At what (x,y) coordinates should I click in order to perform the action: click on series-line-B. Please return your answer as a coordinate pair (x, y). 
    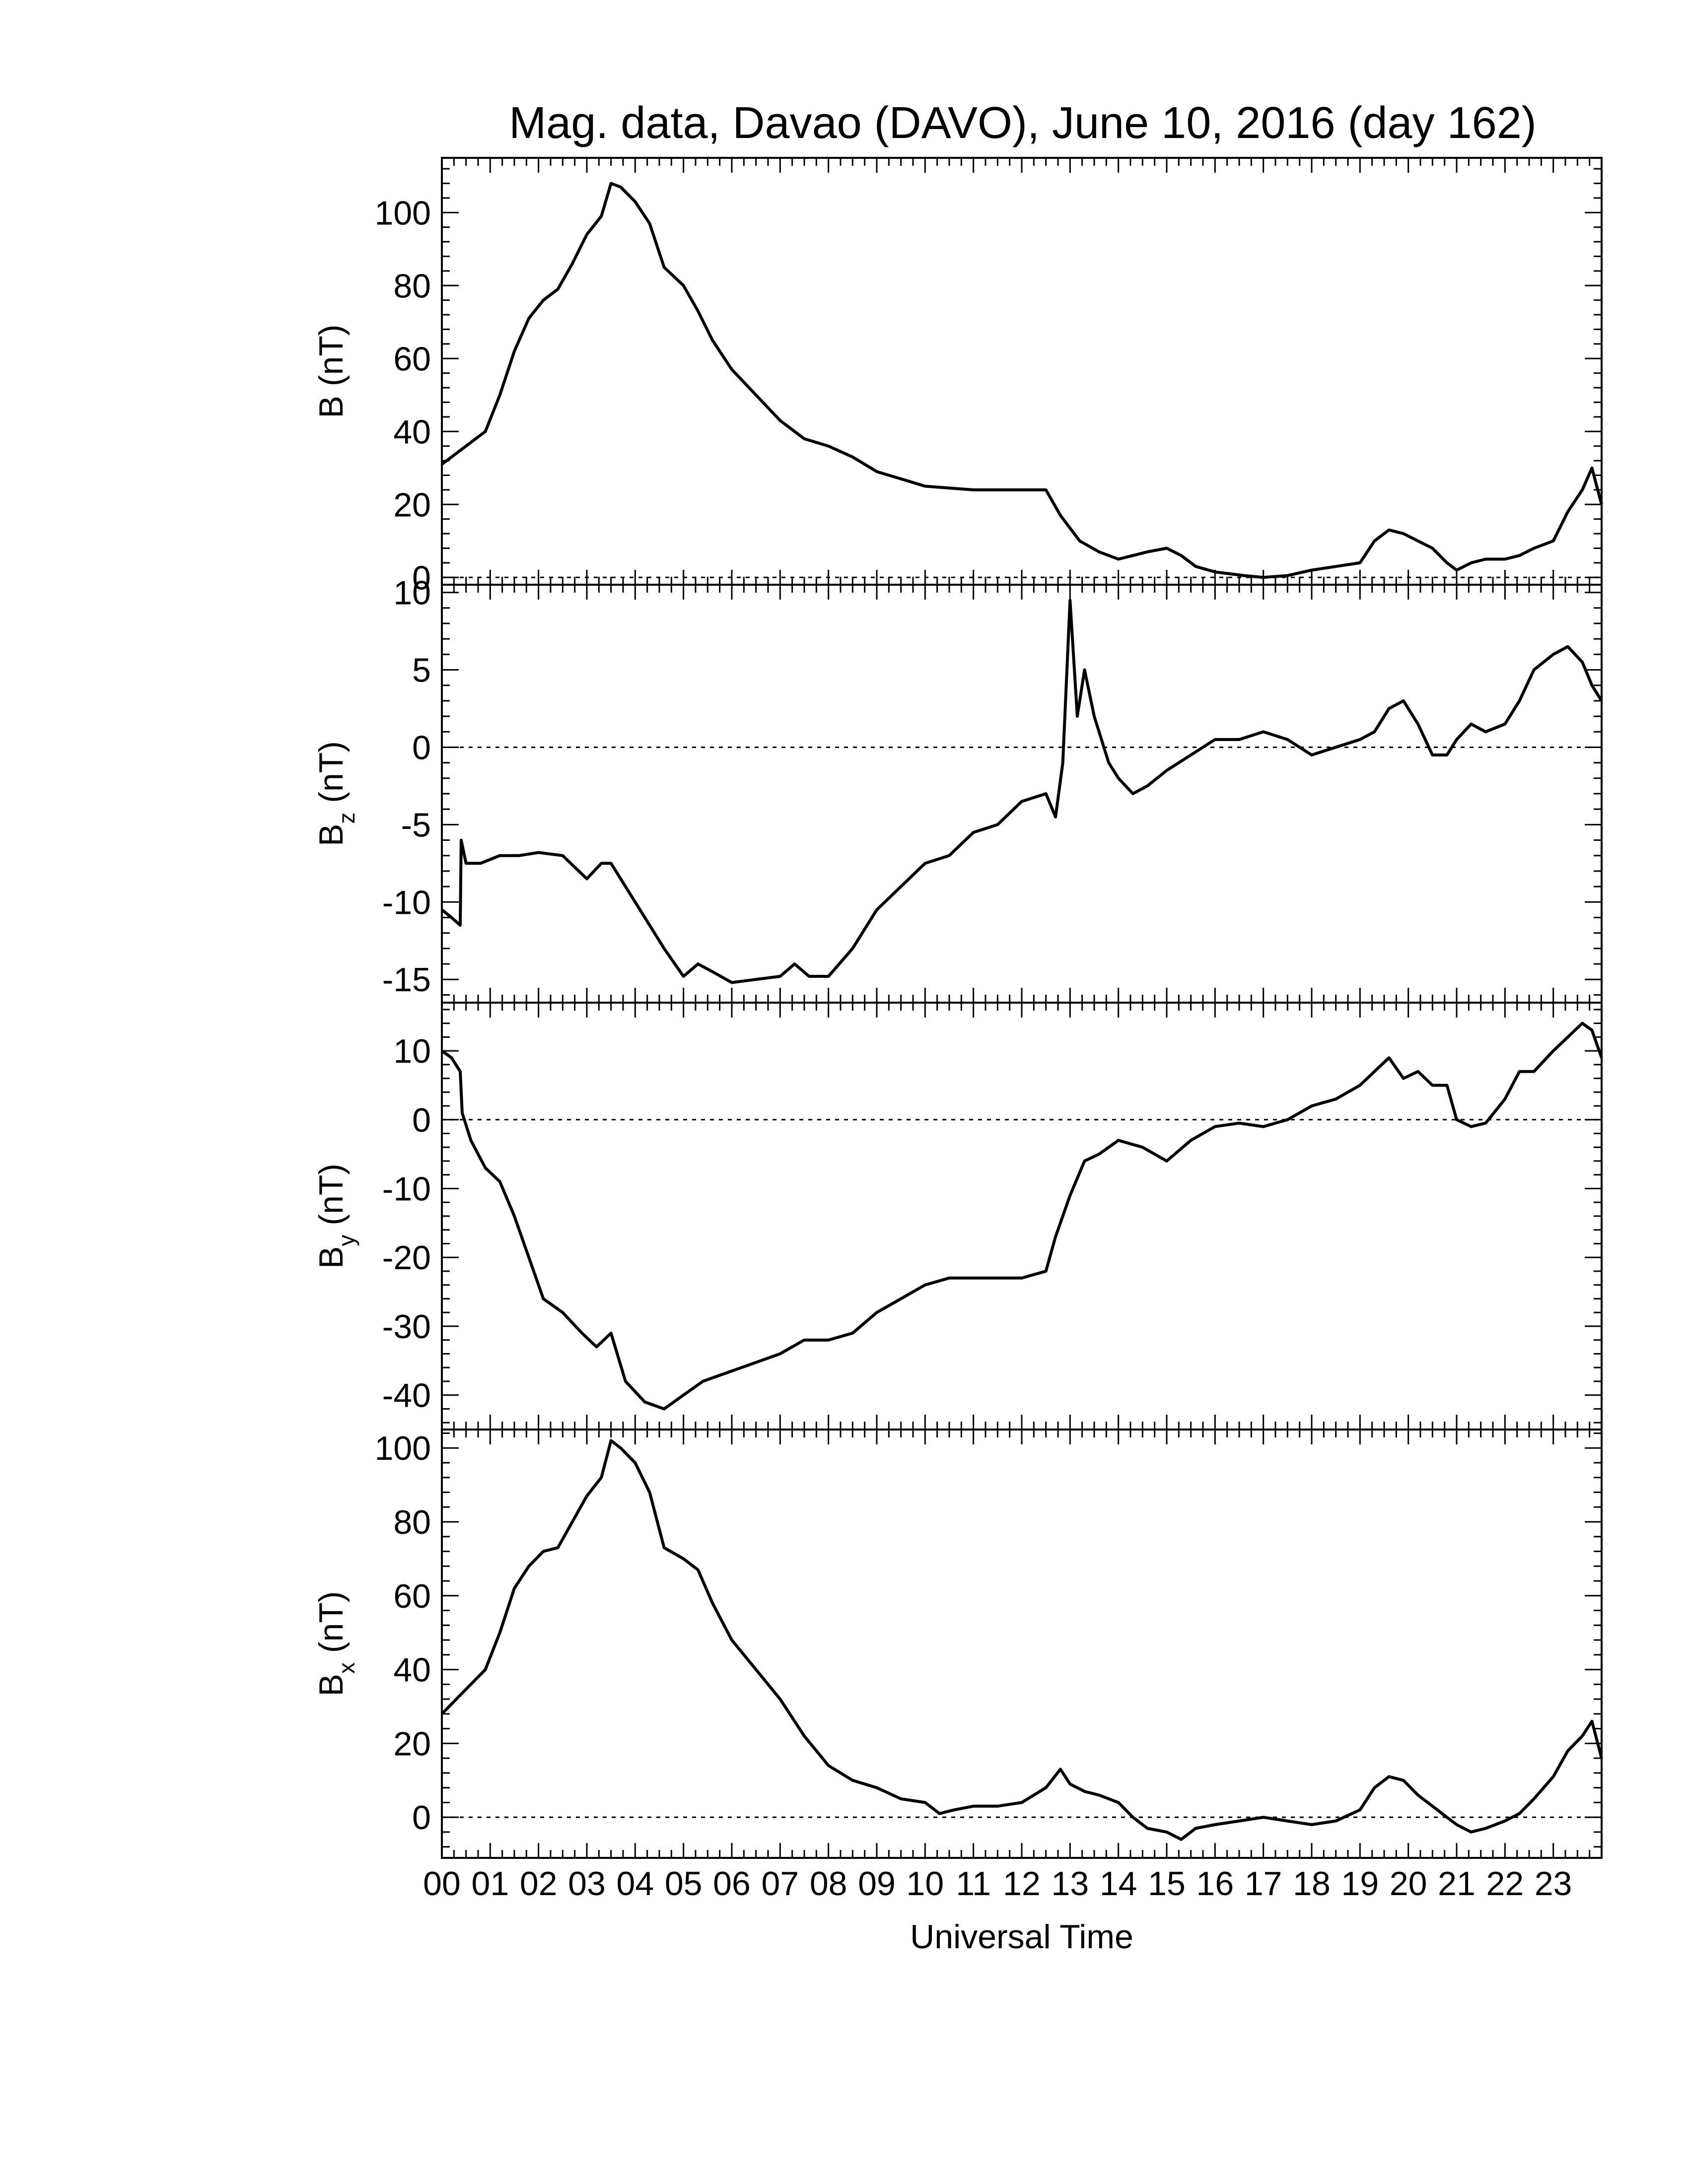
    Looking at the image, I should click on (1022, 380).